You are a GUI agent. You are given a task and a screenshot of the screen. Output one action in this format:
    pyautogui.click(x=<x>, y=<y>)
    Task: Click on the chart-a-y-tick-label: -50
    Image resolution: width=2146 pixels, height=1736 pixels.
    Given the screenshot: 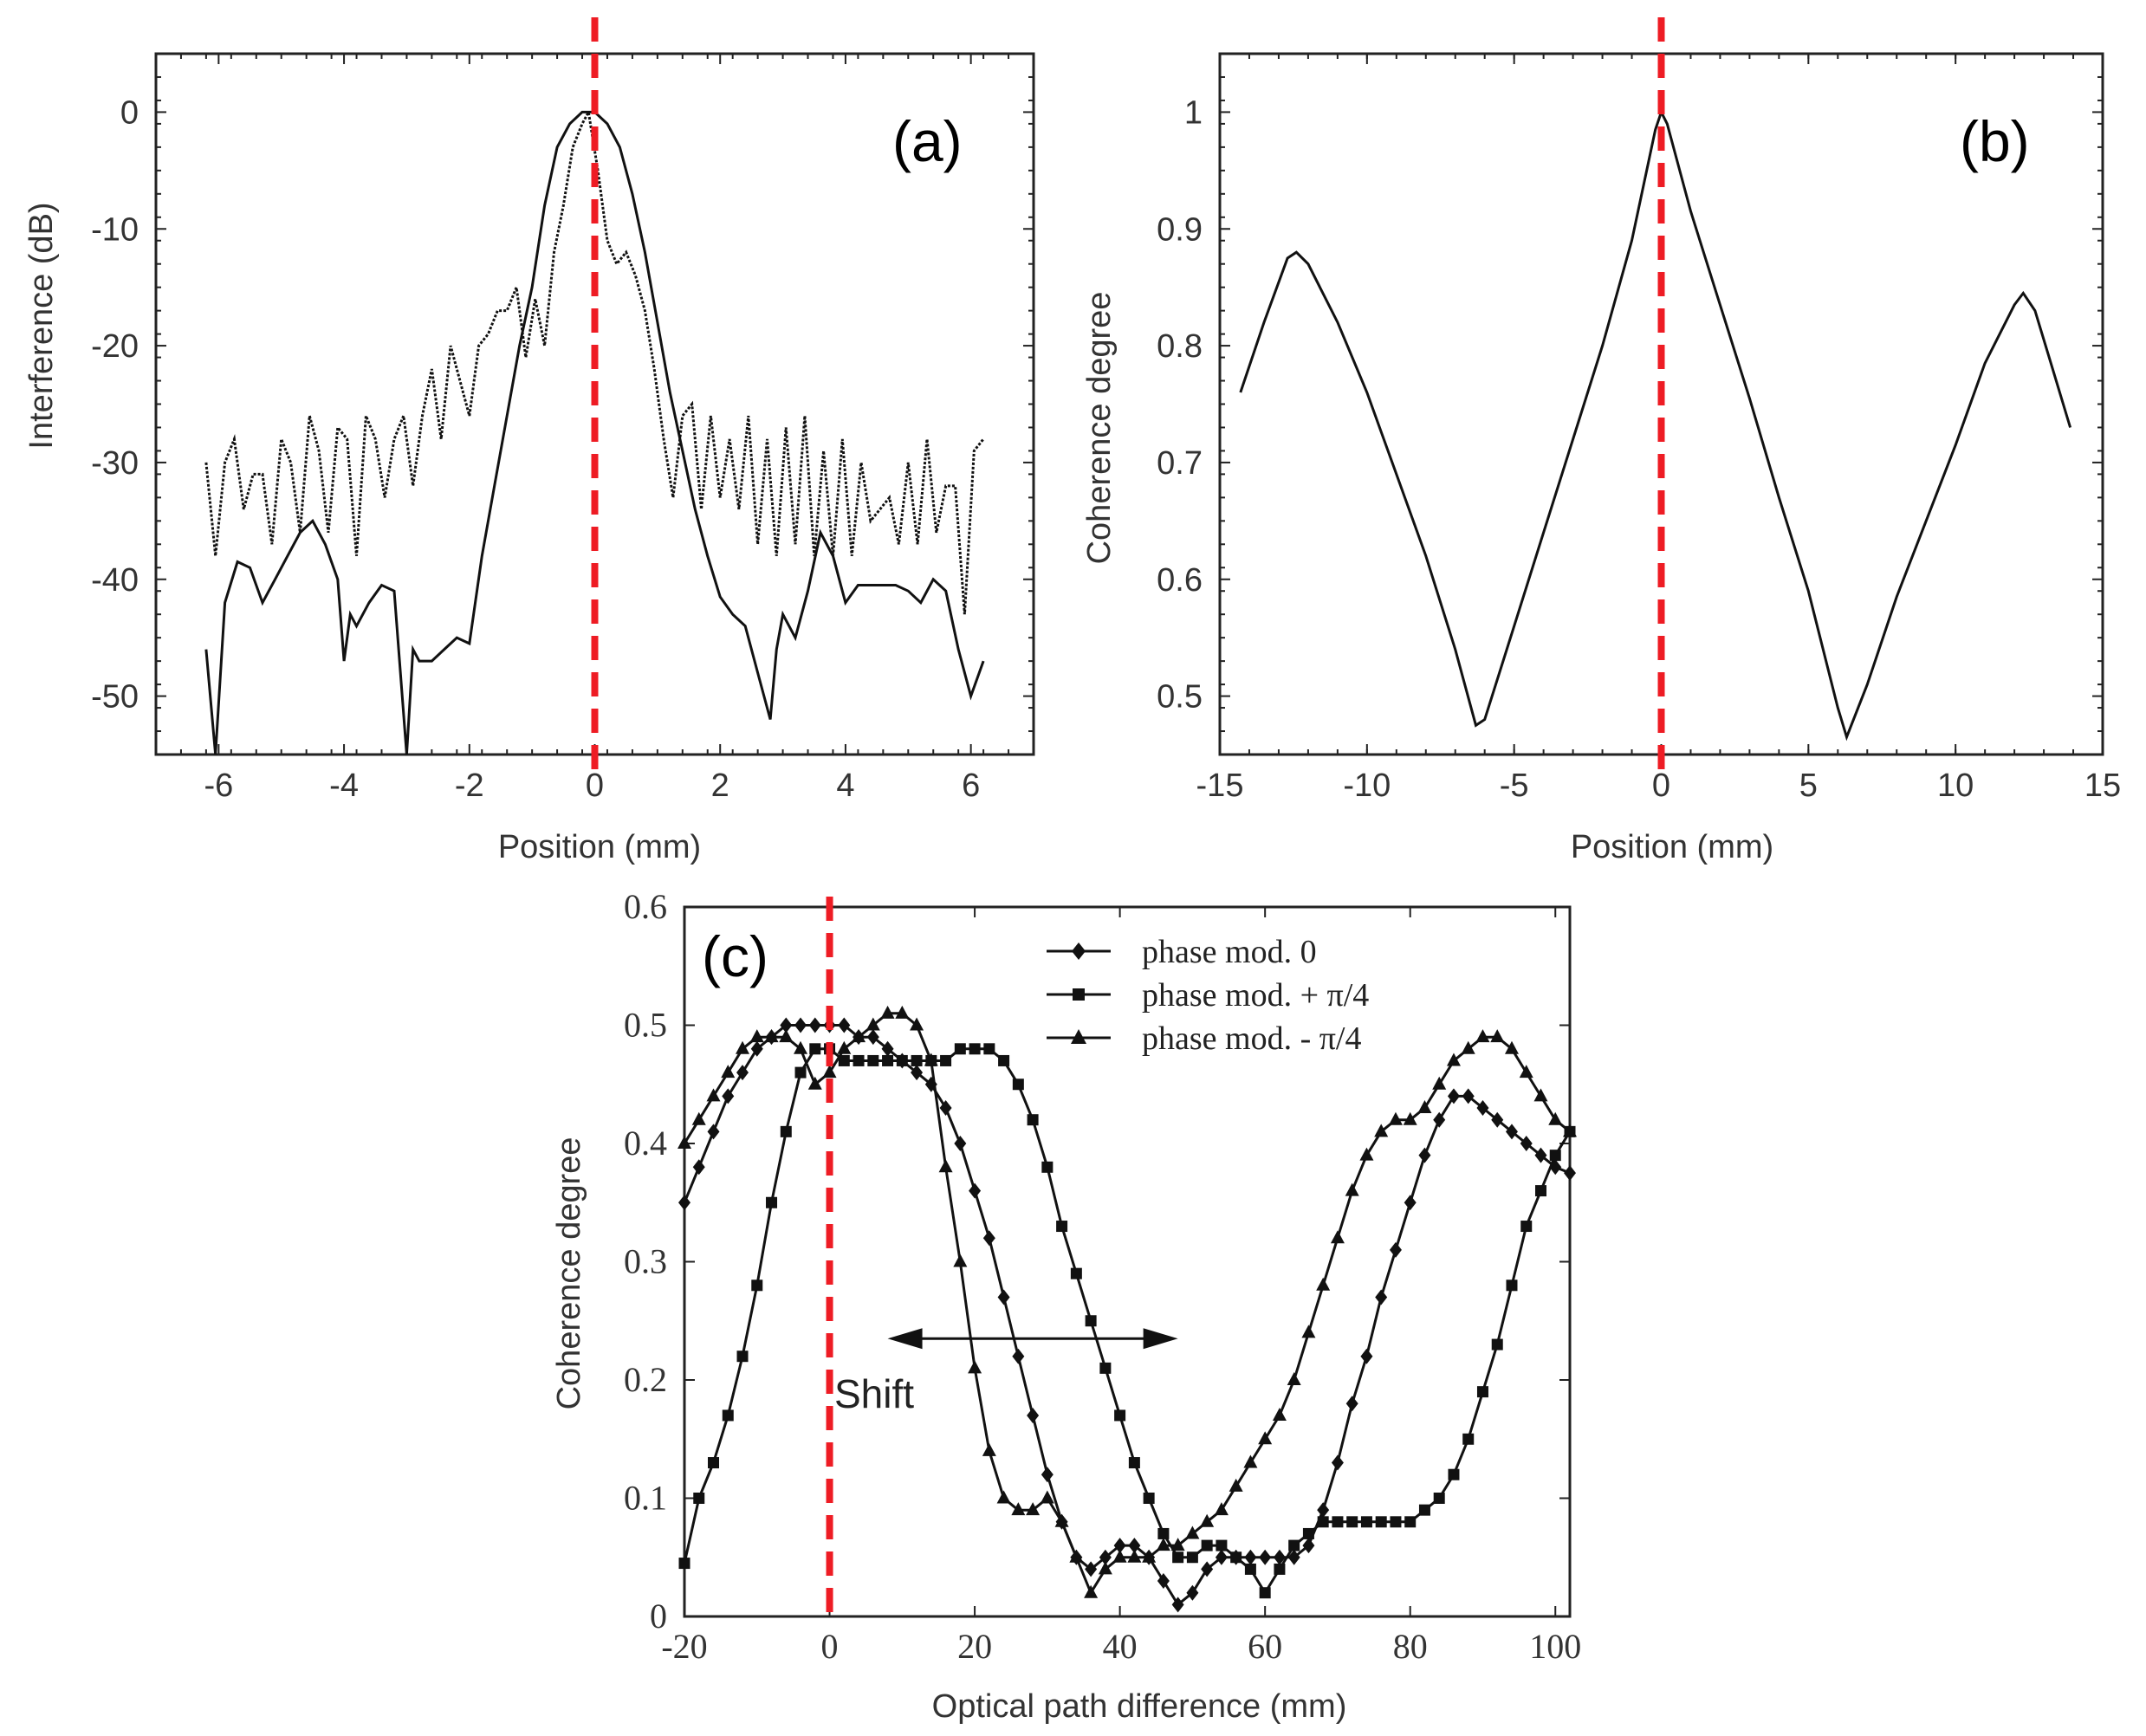 What is the action you would take?
    pyautogui.click(x=115, y=697)
    